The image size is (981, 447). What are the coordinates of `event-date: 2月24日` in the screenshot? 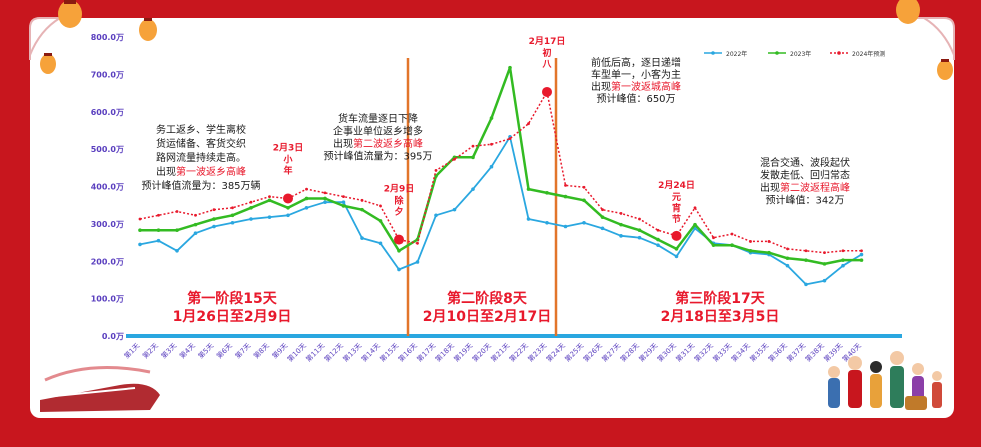 It's located at (676, 185).